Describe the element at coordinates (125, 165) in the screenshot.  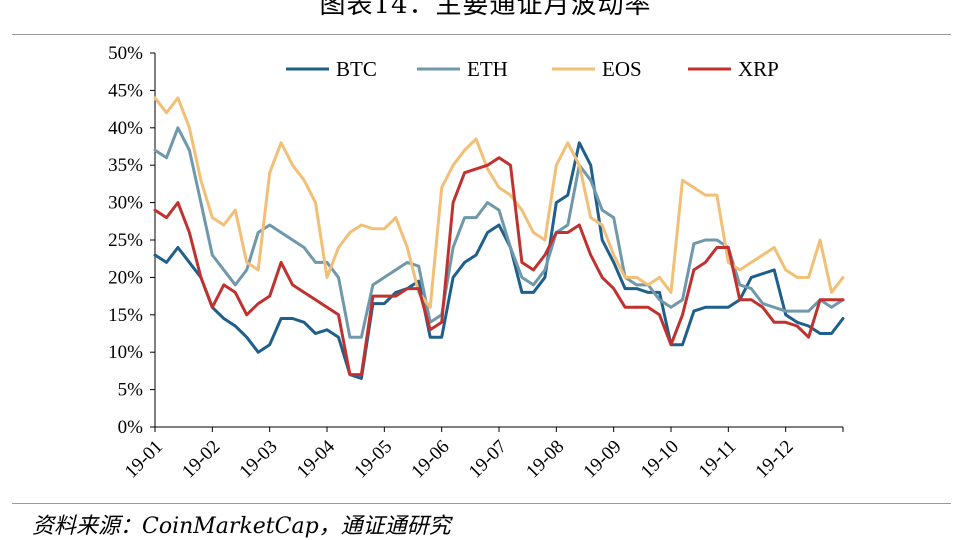
I see `y-tick-label: 35%` at that location.